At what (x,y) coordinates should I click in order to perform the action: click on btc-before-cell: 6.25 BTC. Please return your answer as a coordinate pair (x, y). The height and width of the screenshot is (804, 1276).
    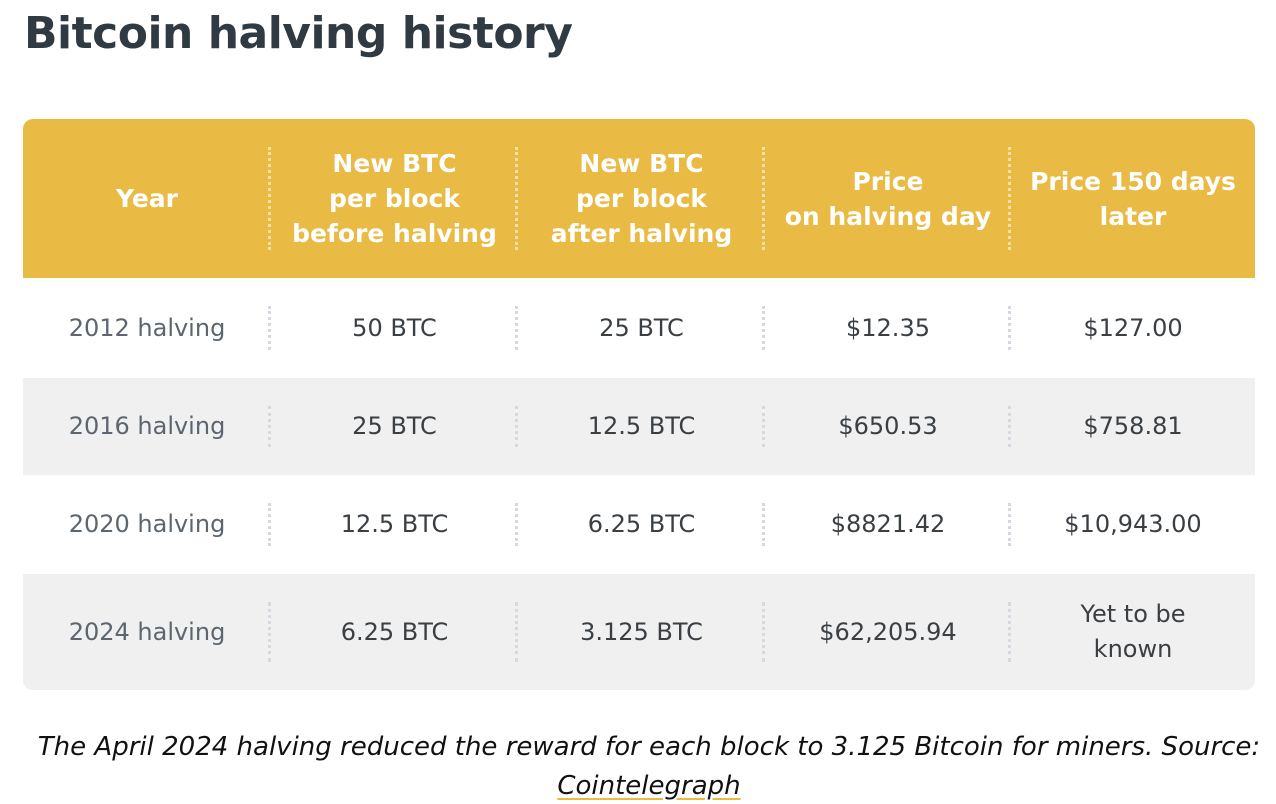
    Looking at the image, I should click on (394, 632).